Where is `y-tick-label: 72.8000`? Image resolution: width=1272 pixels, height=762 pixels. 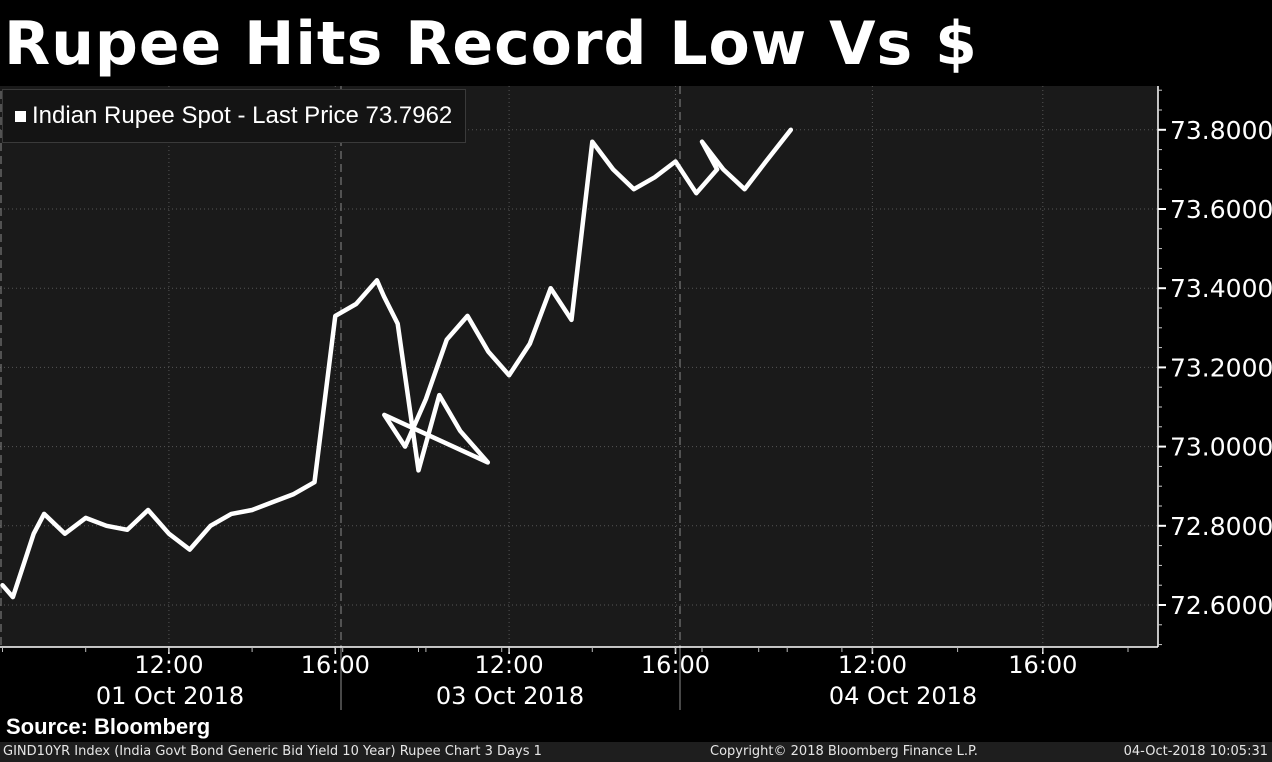
y-tick-label: 72.8000 is located at coordinates (1221, 526).